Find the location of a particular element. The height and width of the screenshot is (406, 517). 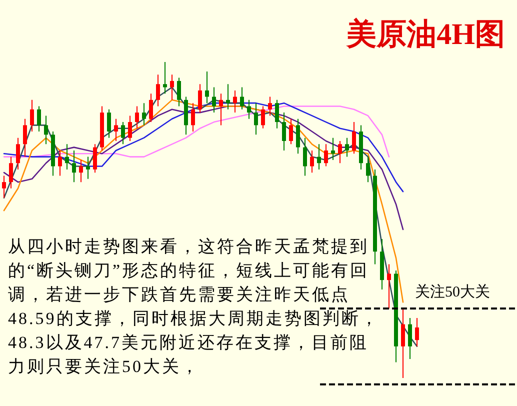

chart-title: 美原油4H图 is located at coordinates (425, 34).